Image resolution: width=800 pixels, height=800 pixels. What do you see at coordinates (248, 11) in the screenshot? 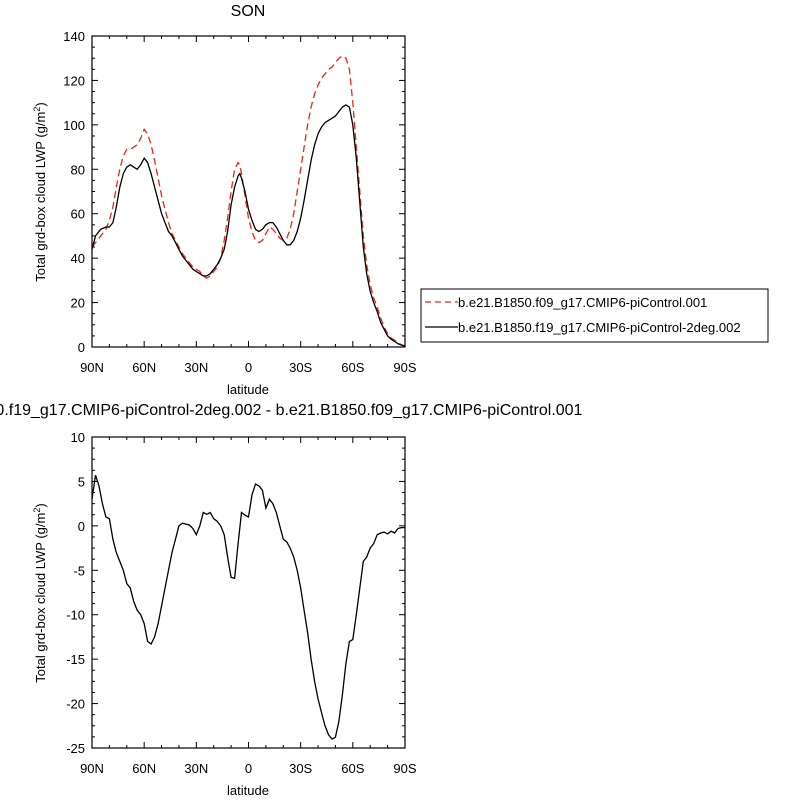
I see `chart-top-title: SON` at bounding box center [248, 11].